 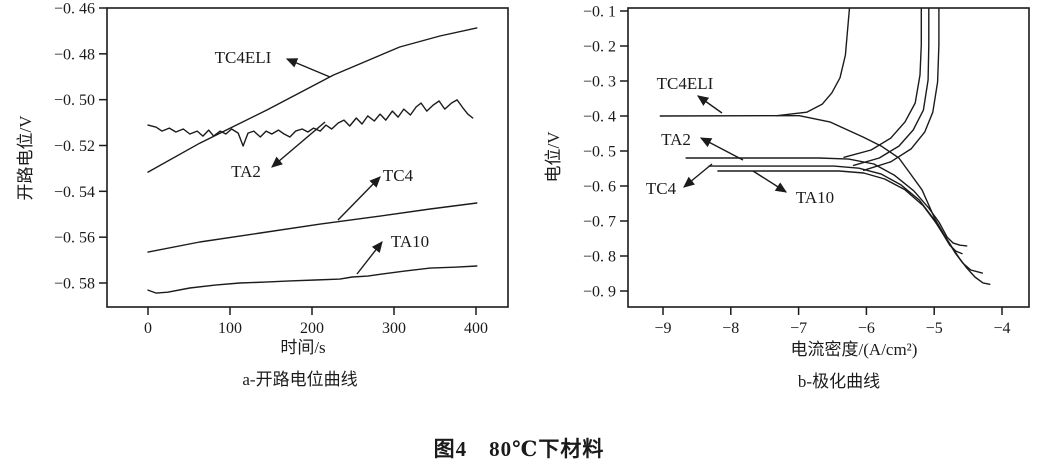 What do you see at coordinates (1001, 328) in the screenshot?
I see `x-tick-label: −4` at bounding box center [1001, 328].